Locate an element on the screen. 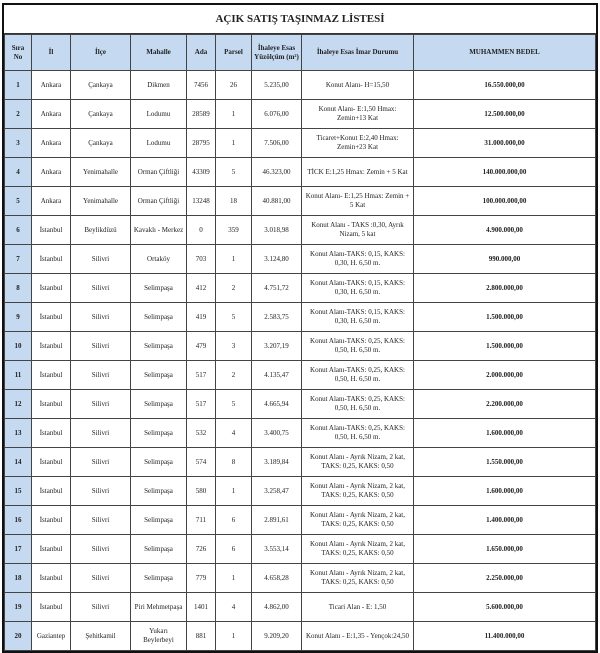 The width and height of the screenshot is (600, 653). cell-parcel: 26 is located at coordinates (233, 85).